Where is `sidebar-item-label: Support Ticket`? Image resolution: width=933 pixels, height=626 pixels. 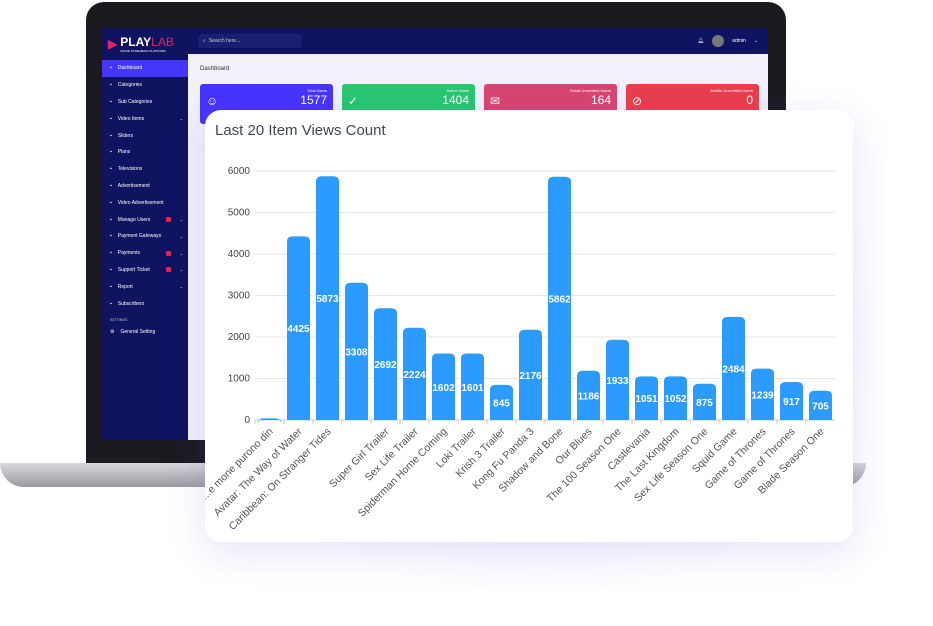
sidebar-item-label: Support Ticket is located at coordinates (133, 269).